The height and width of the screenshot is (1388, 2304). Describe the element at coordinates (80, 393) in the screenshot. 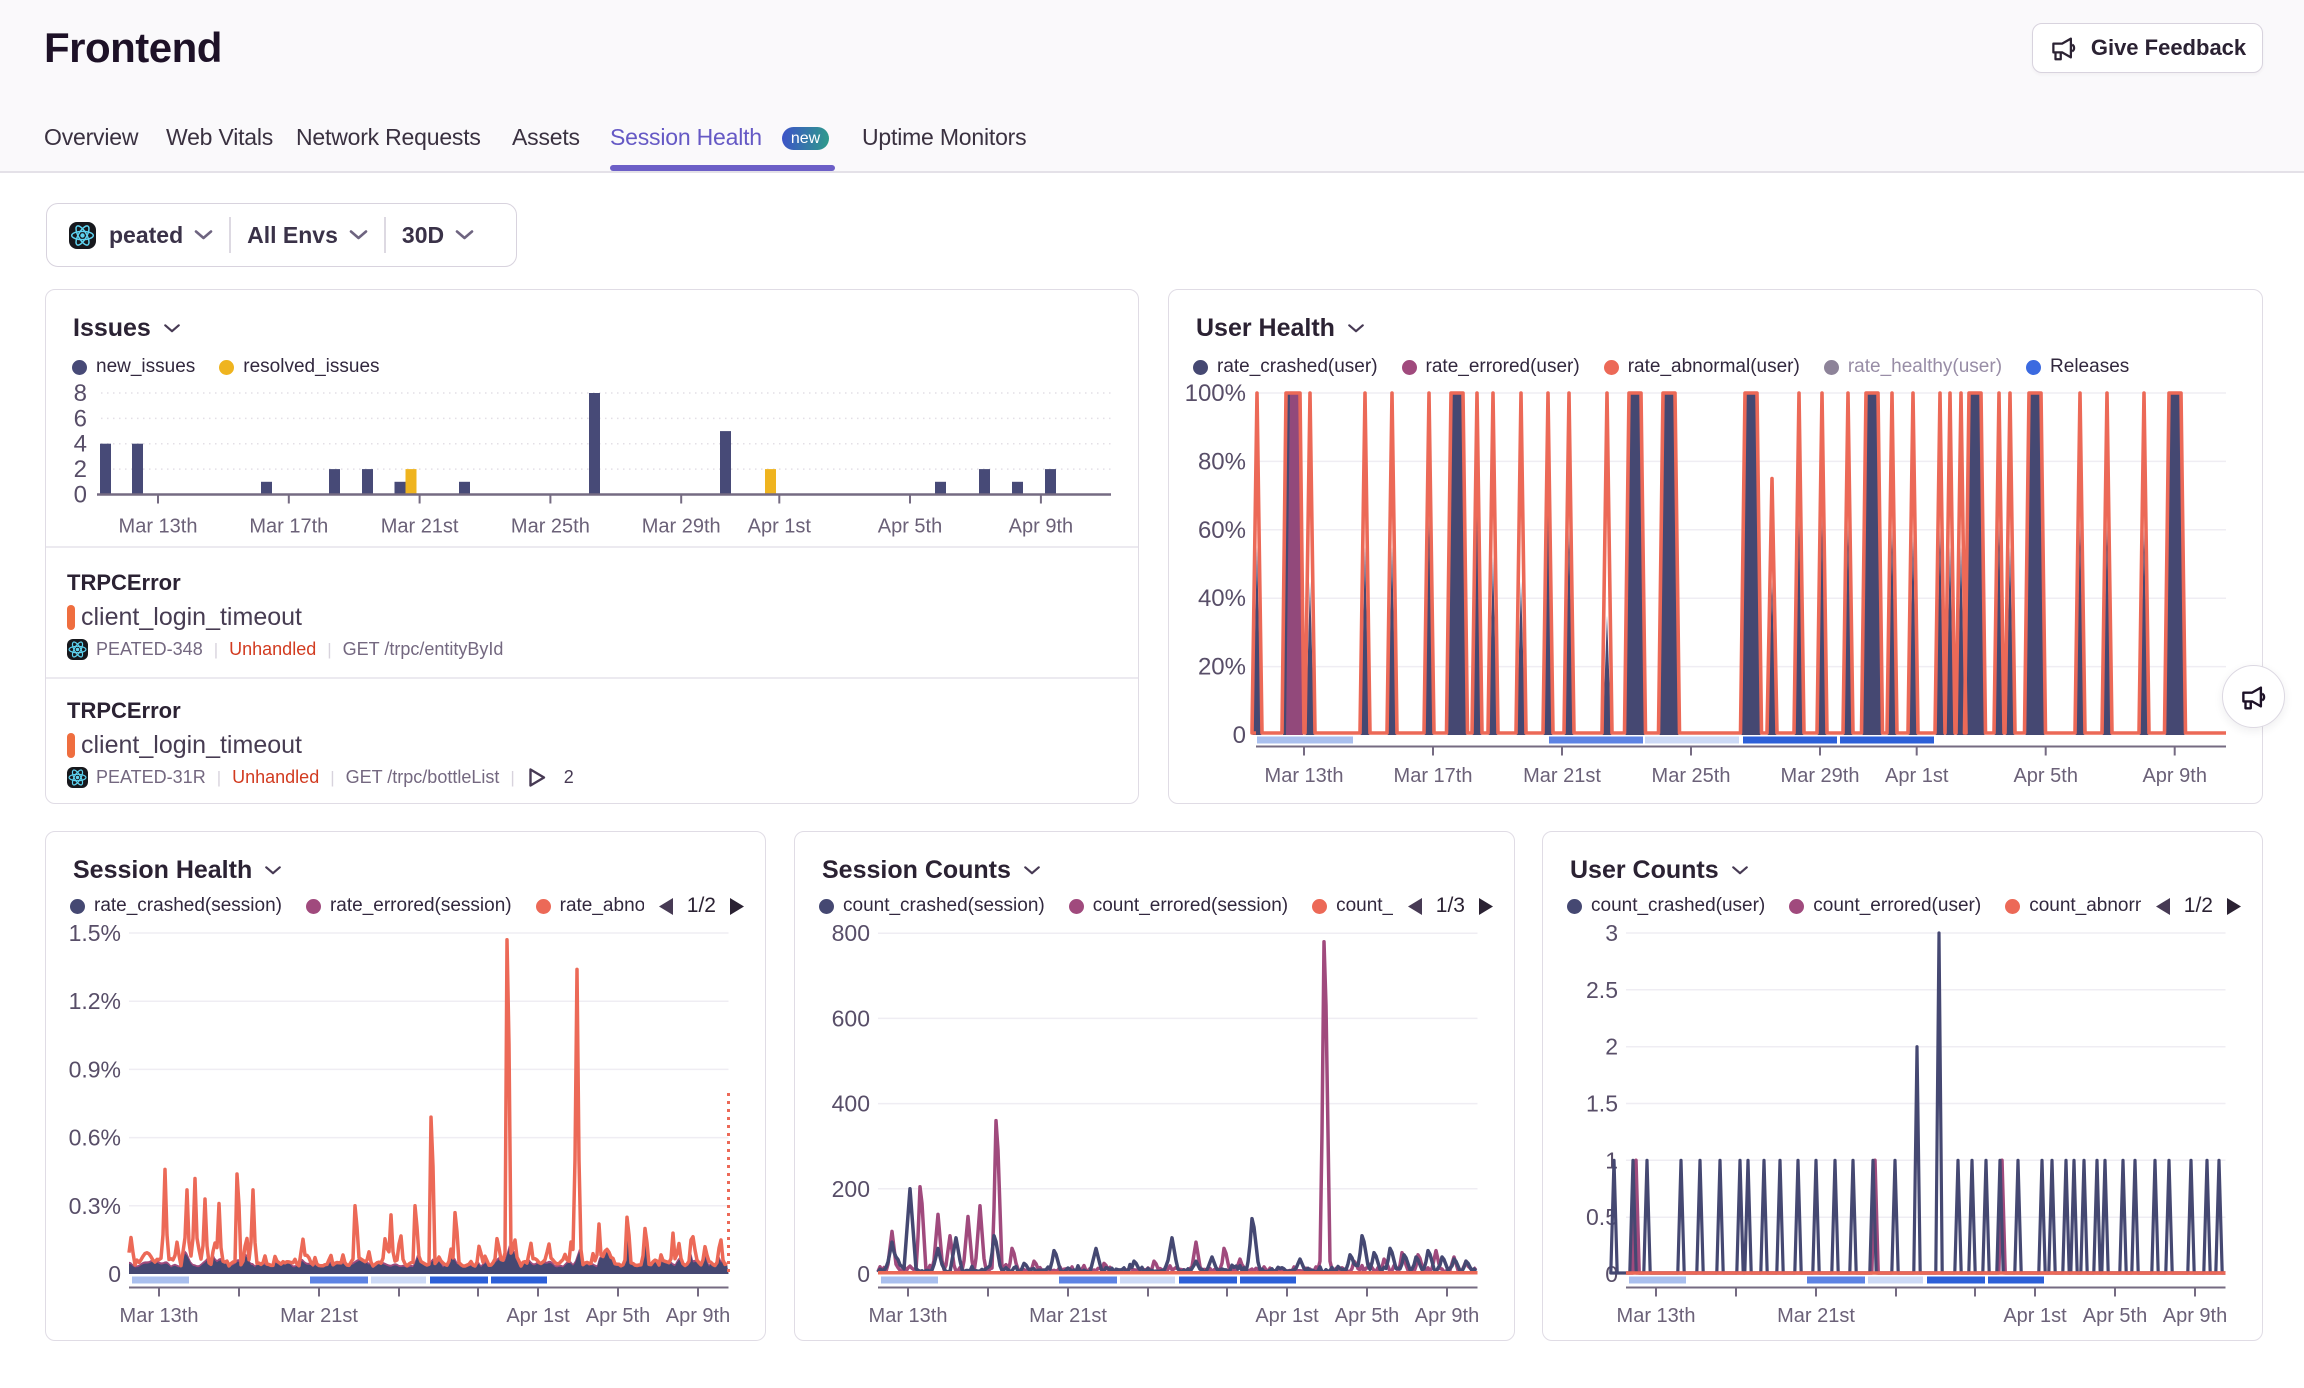

I see `svg-text: 8` at that location.